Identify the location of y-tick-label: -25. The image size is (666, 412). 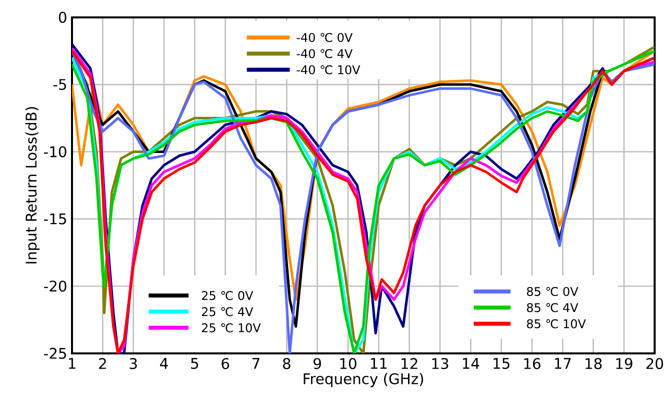
(55, 353).